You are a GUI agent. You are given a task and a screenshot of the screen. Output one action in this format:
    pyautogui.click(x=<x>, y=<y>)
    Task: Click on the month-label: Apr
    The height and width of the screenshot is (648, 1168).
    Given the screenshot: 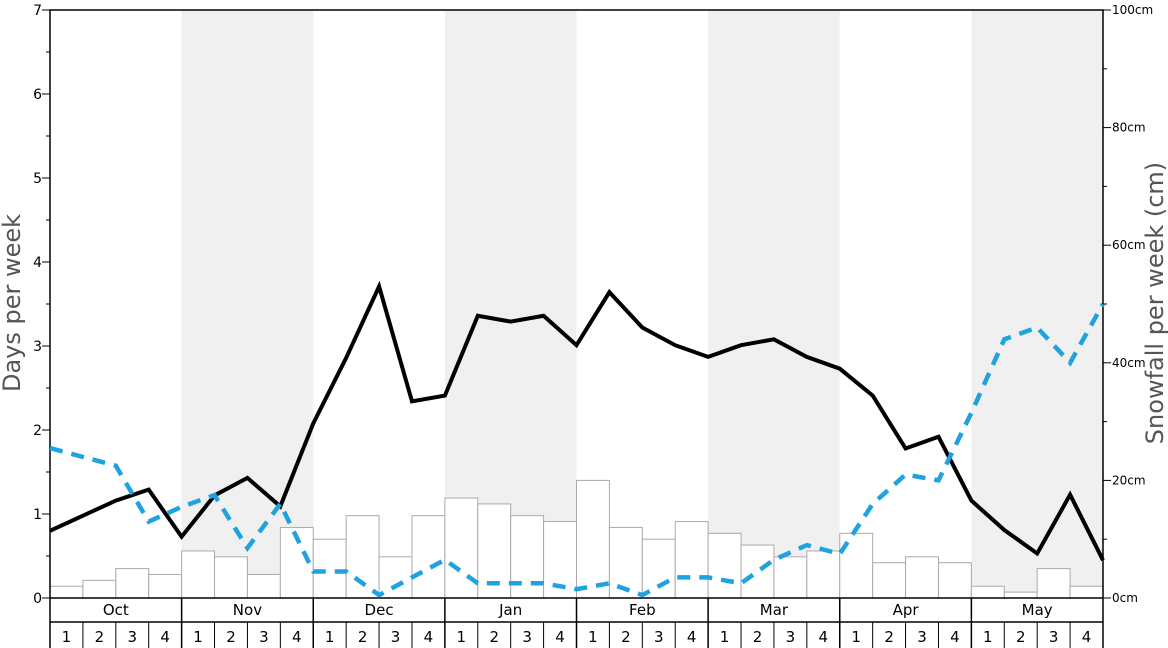 What is the action you would take?
    pyautogui.click(x=906, y=610)
    